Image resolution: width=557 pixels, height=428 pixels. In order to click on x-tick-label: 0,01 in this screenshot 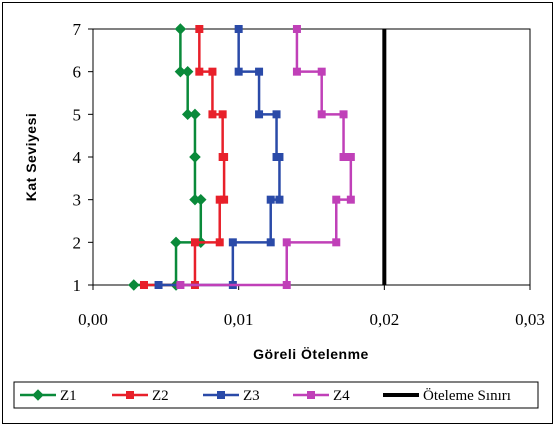, I will do `click(239, 319)`.